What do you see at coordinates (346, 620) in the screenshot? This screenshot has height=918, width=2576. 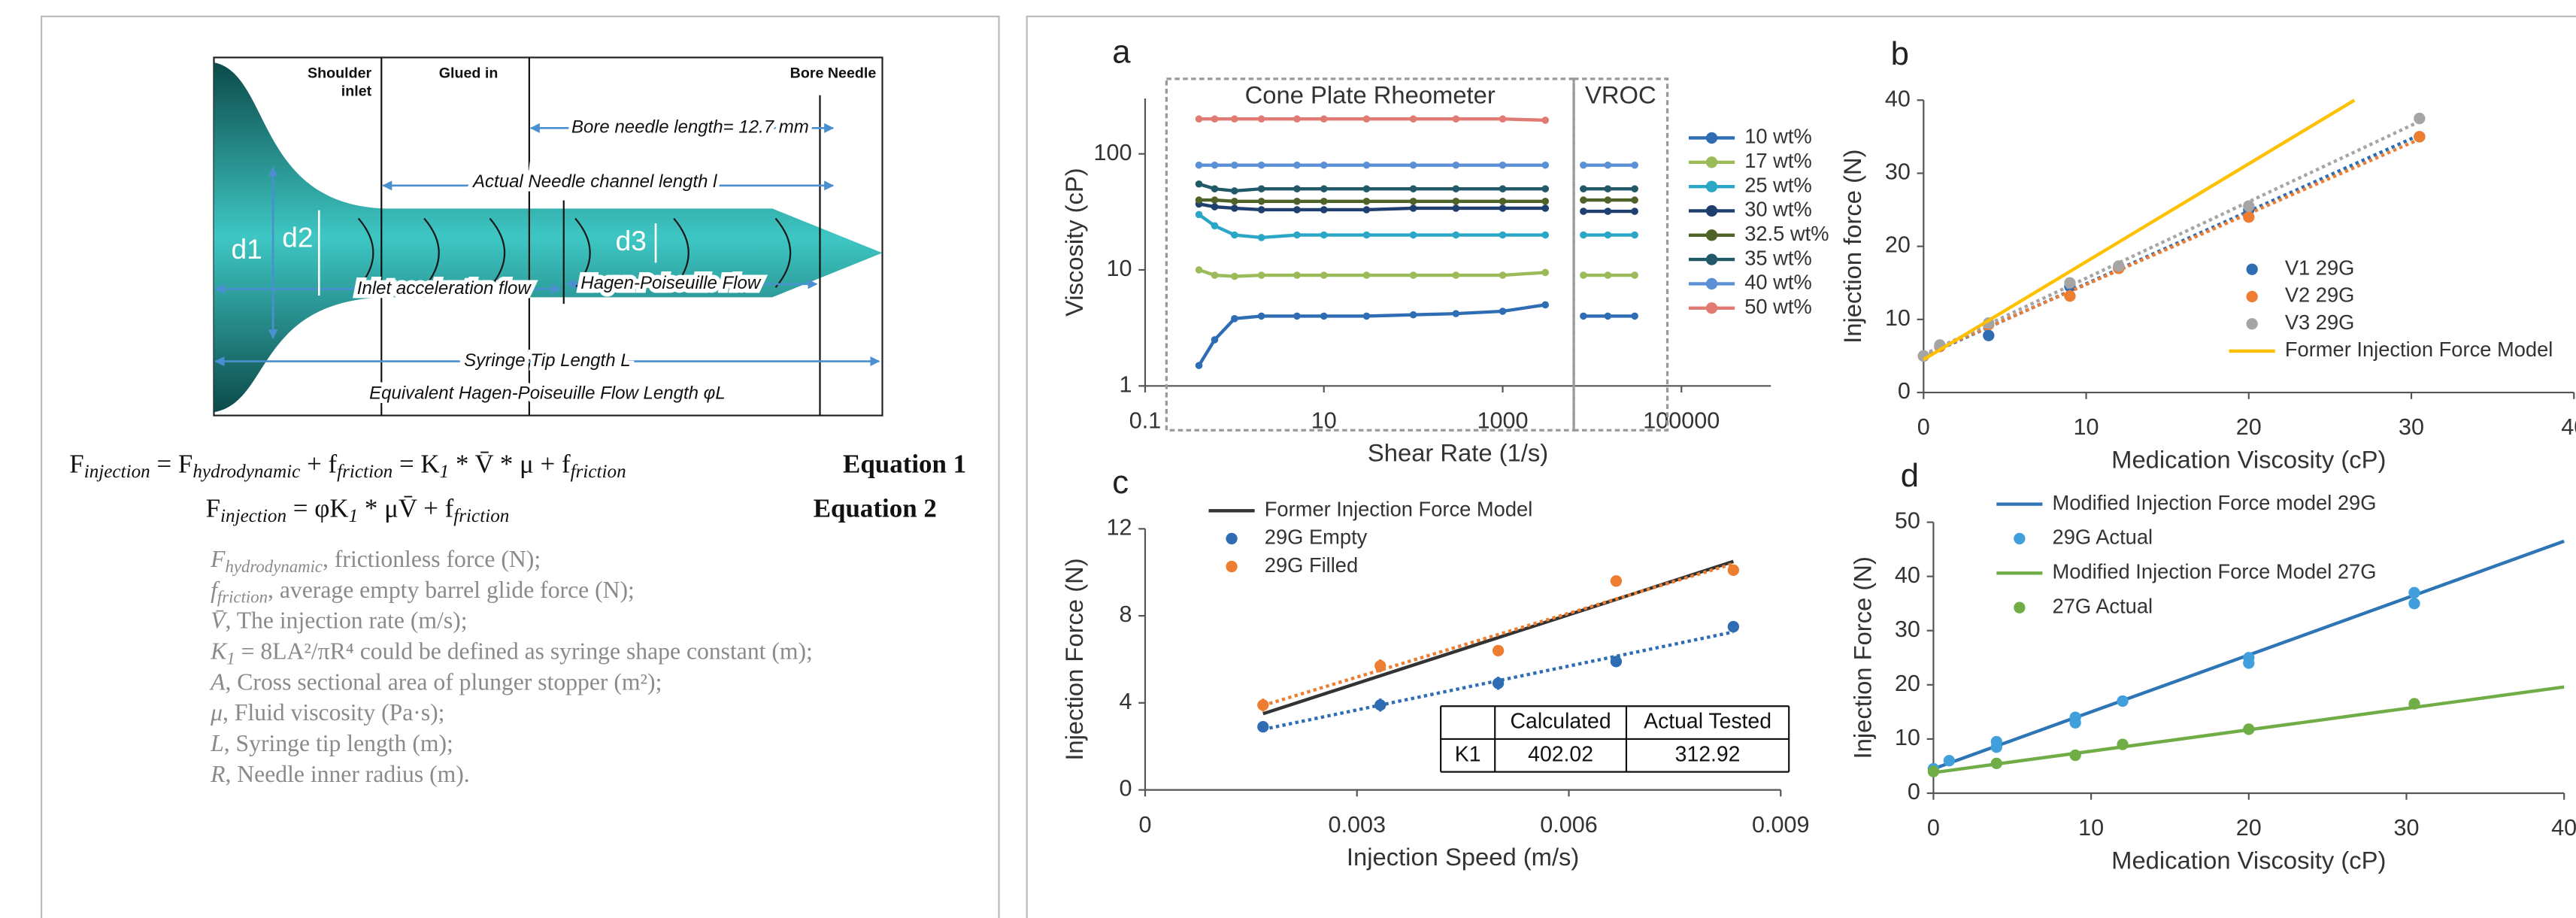 I see `definition-text: , The injection rate (m/s);` at bounding box center [346, 620].